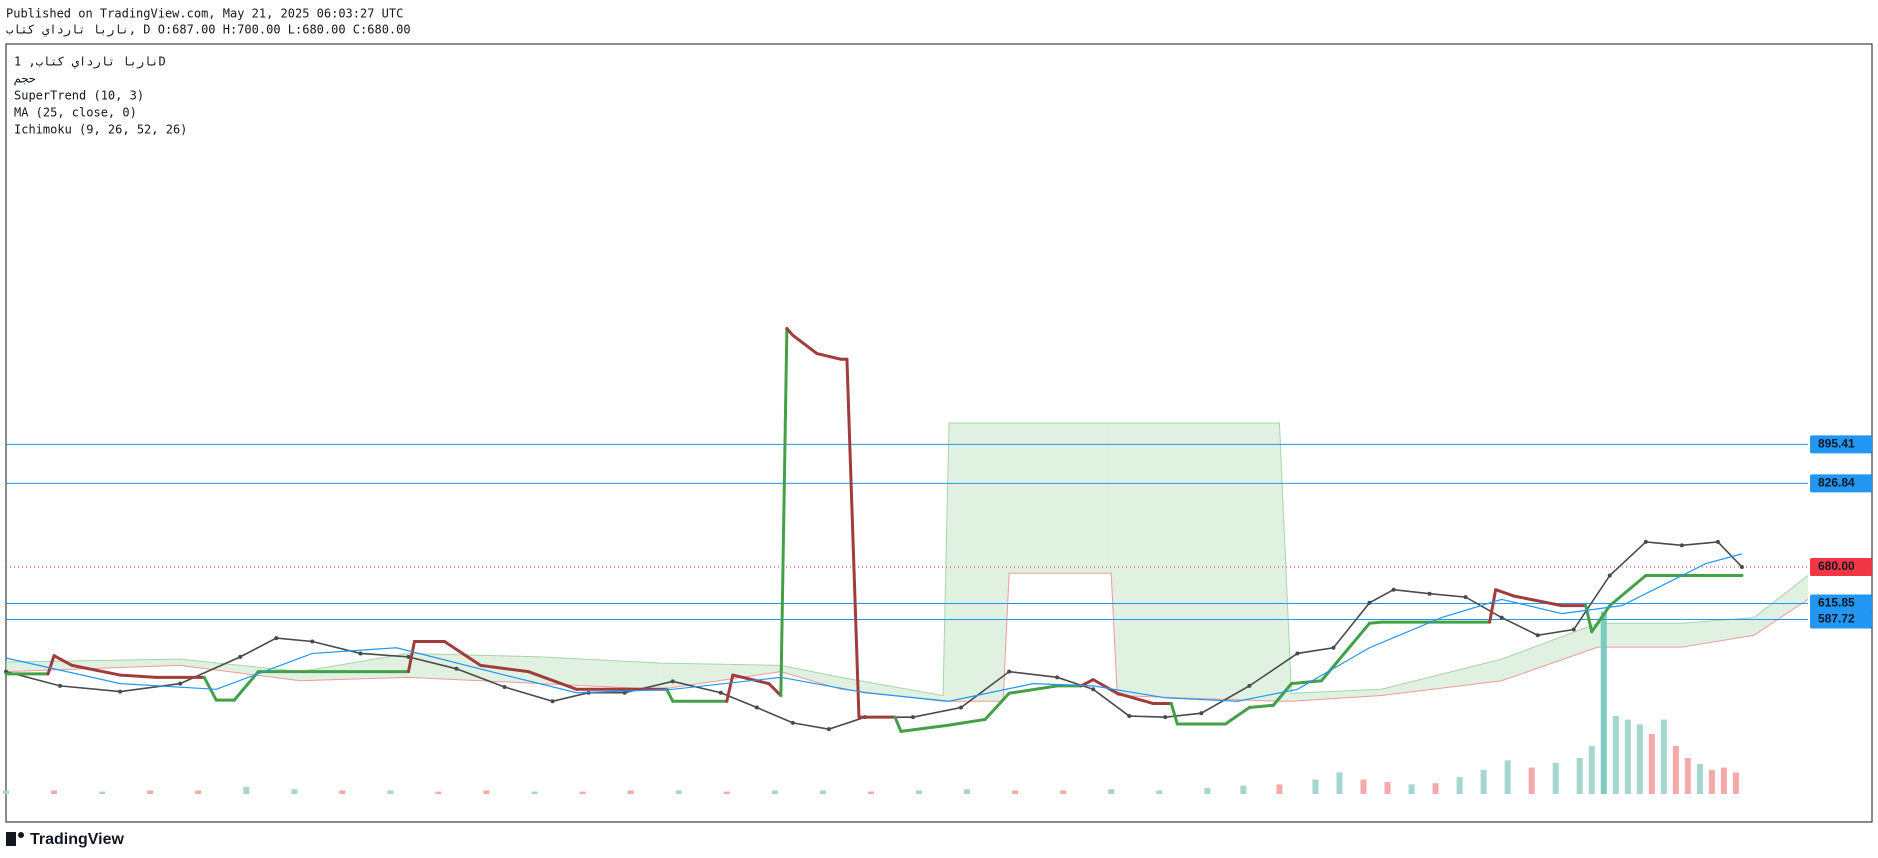 Image resolution: width=1878 pixels, height=858 pixels. I want to click on level-label: 587.72, so click(1836, 619).